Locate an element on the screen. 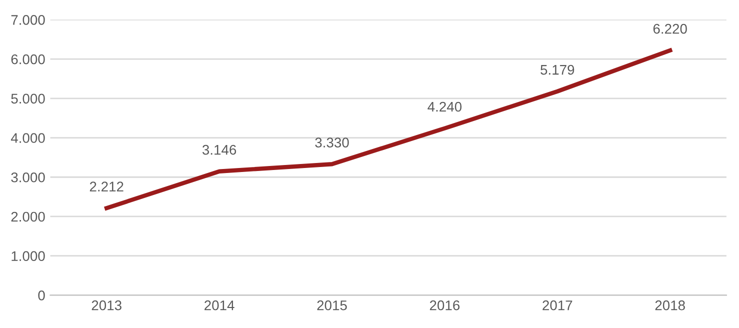  data-label: 3.330 is located at coordinates (332, 143).